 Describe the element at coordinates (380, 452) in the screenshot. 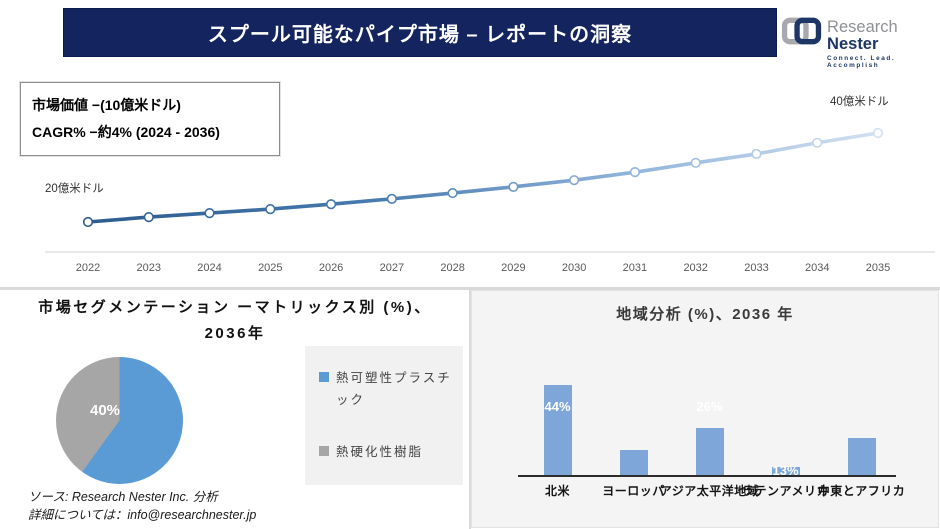

I see `legend-label-thermoset: 熱硬化性樹脂` at that location.